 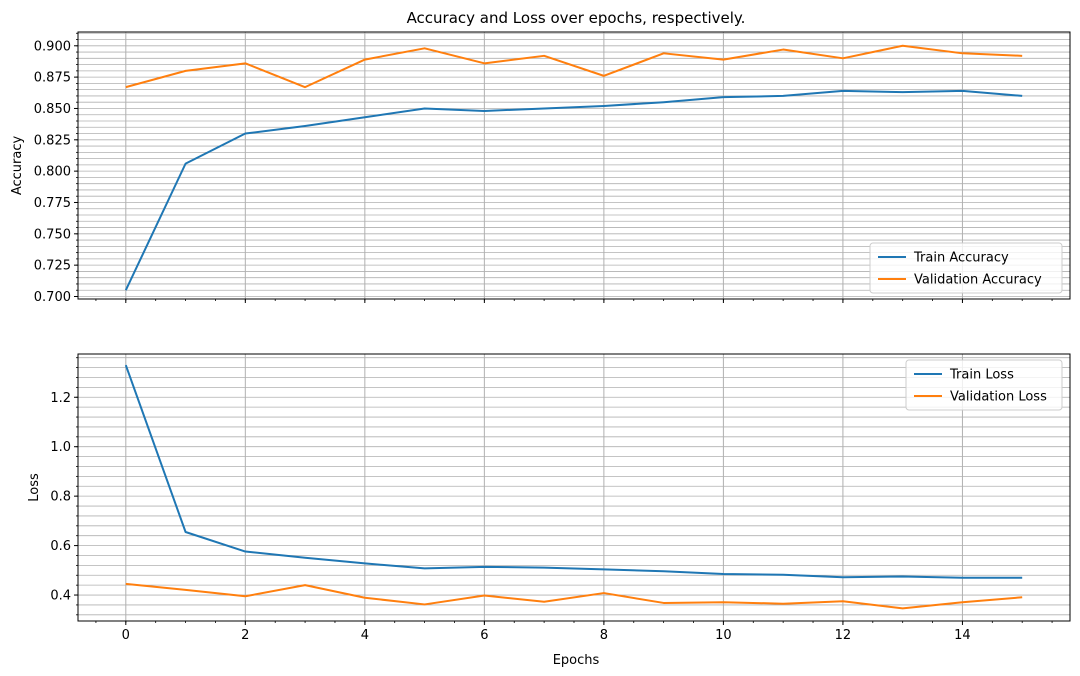 What do you see at coordinates (126, 635) in the screenshot?
I see `x-tick-label: 0` at bounding box center [126, 635].